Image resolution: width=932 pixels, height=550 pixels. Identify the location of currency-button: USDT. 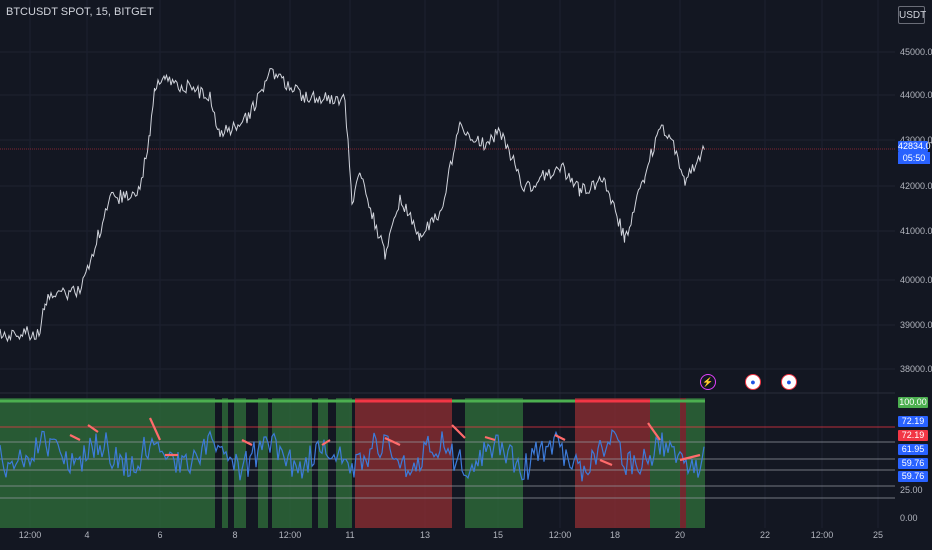
(912, 15).